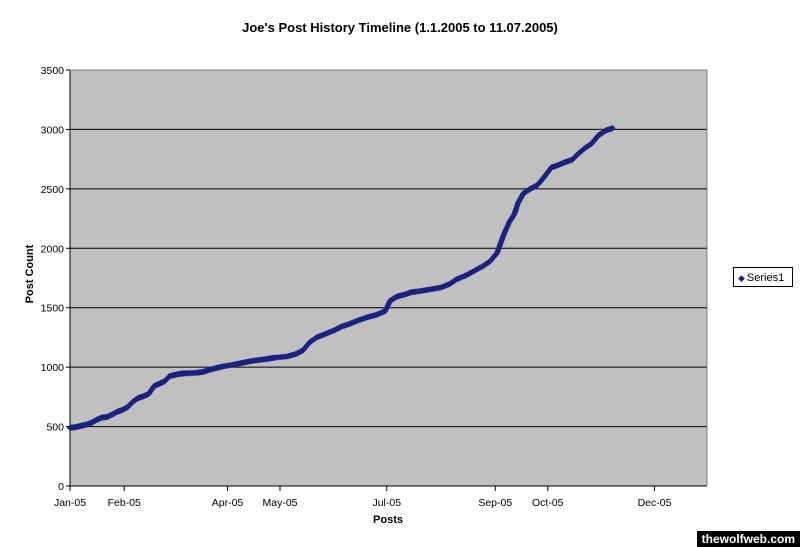 This screenshot has height=547, width=800. Describe the element at coordinates (53, 309) in the screenshot. I see `y-tick-label: 1500` at that location.